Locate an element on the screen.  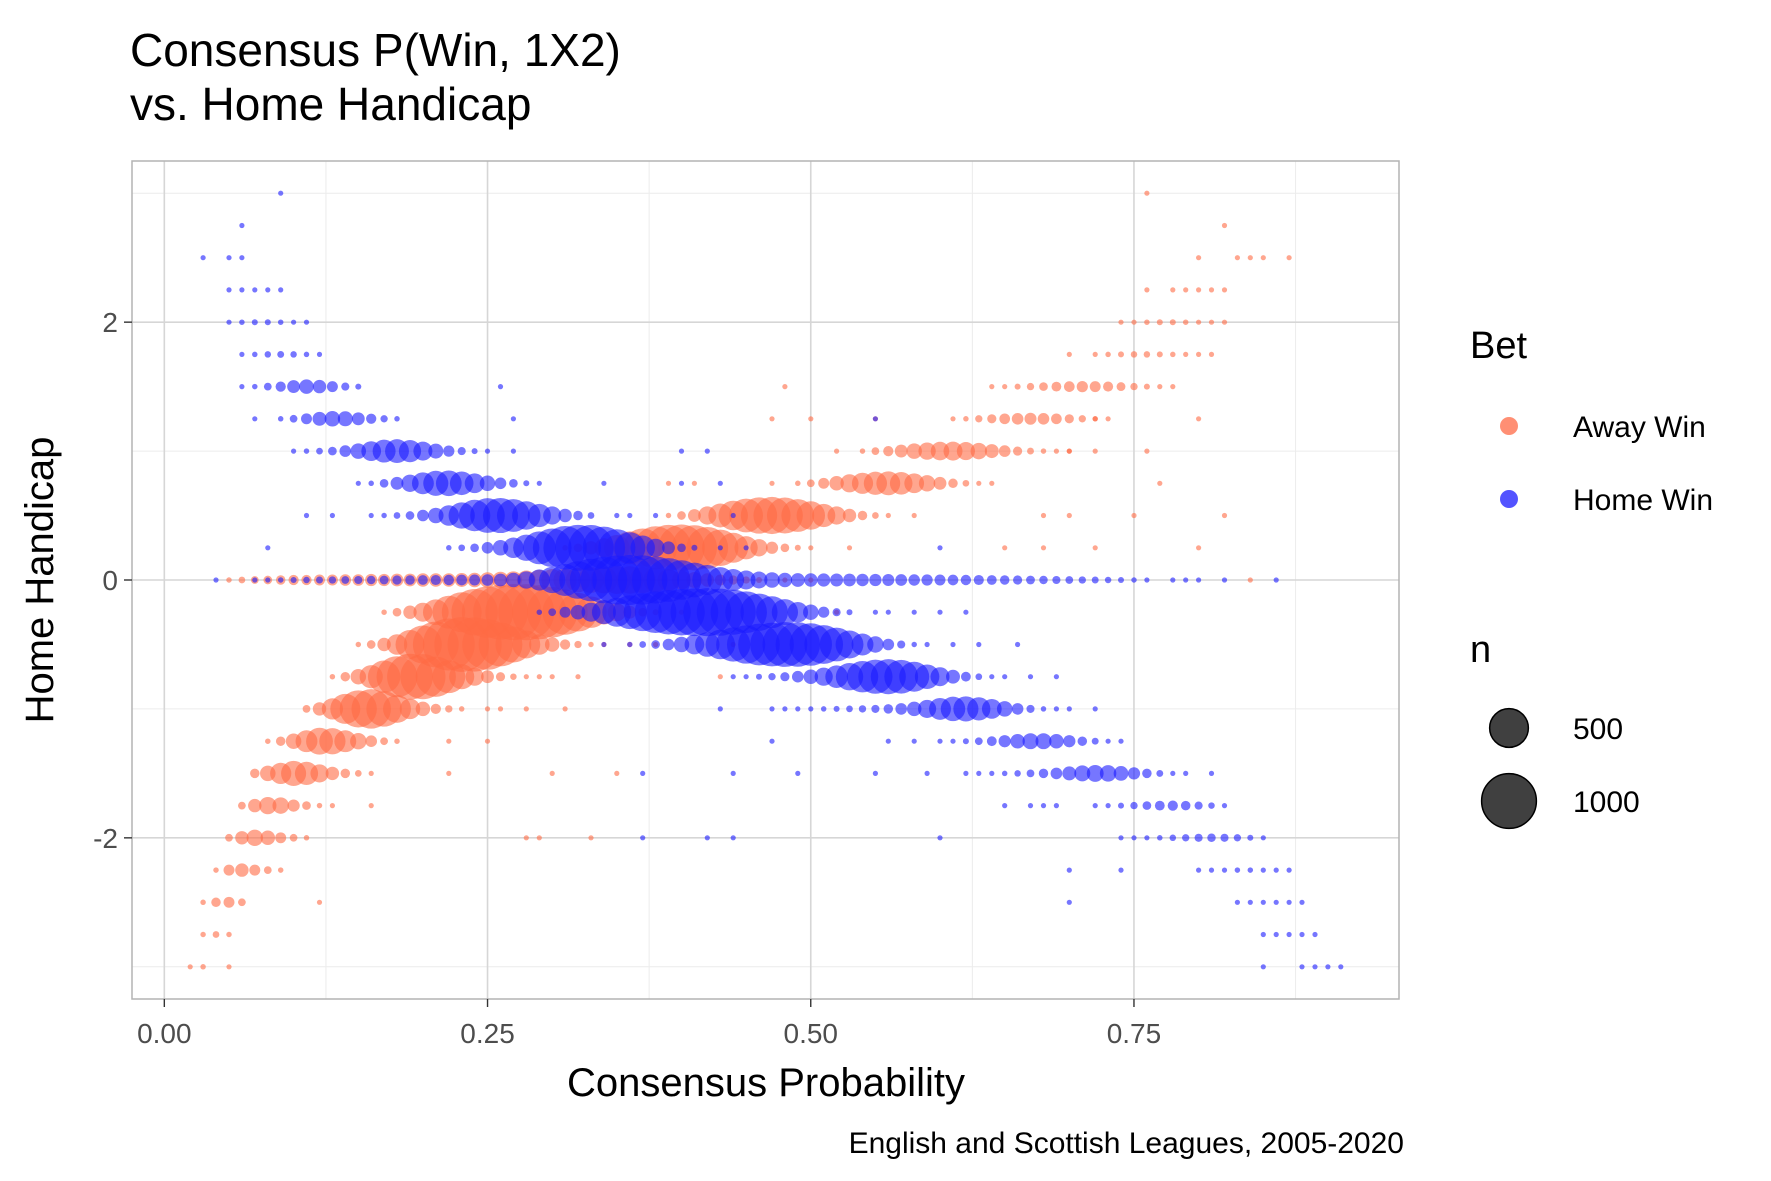
legend-color-key is located at coordinates (1509, 499).